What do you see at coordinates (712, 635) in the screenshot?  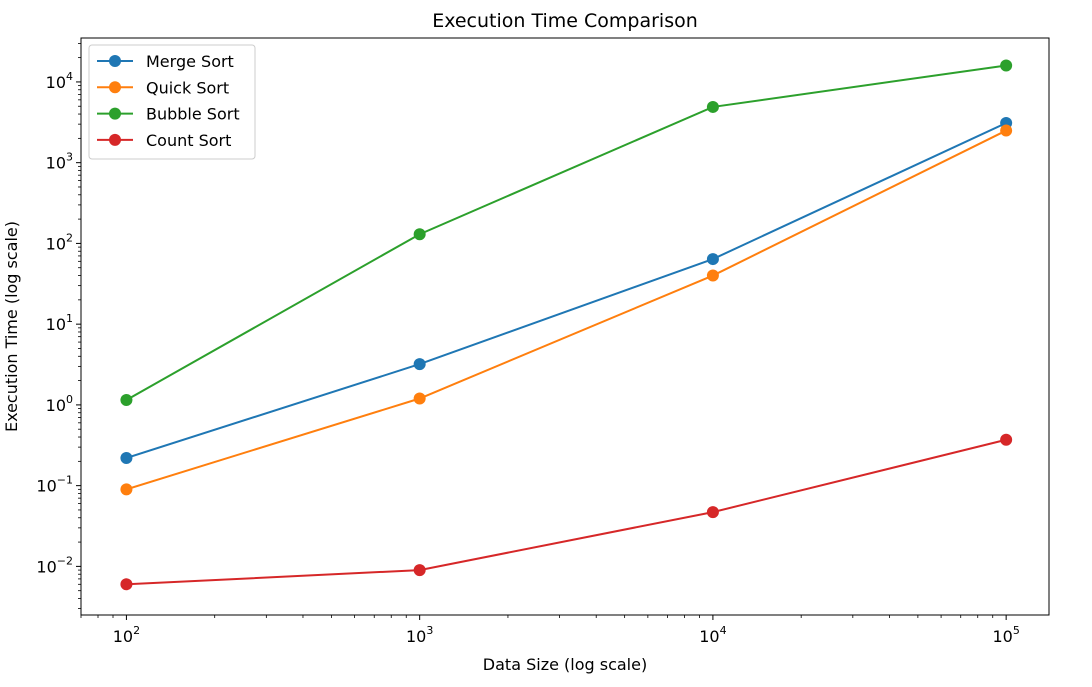 I see `x-tick-label: 10⁴` at bounding box center [712, 635].